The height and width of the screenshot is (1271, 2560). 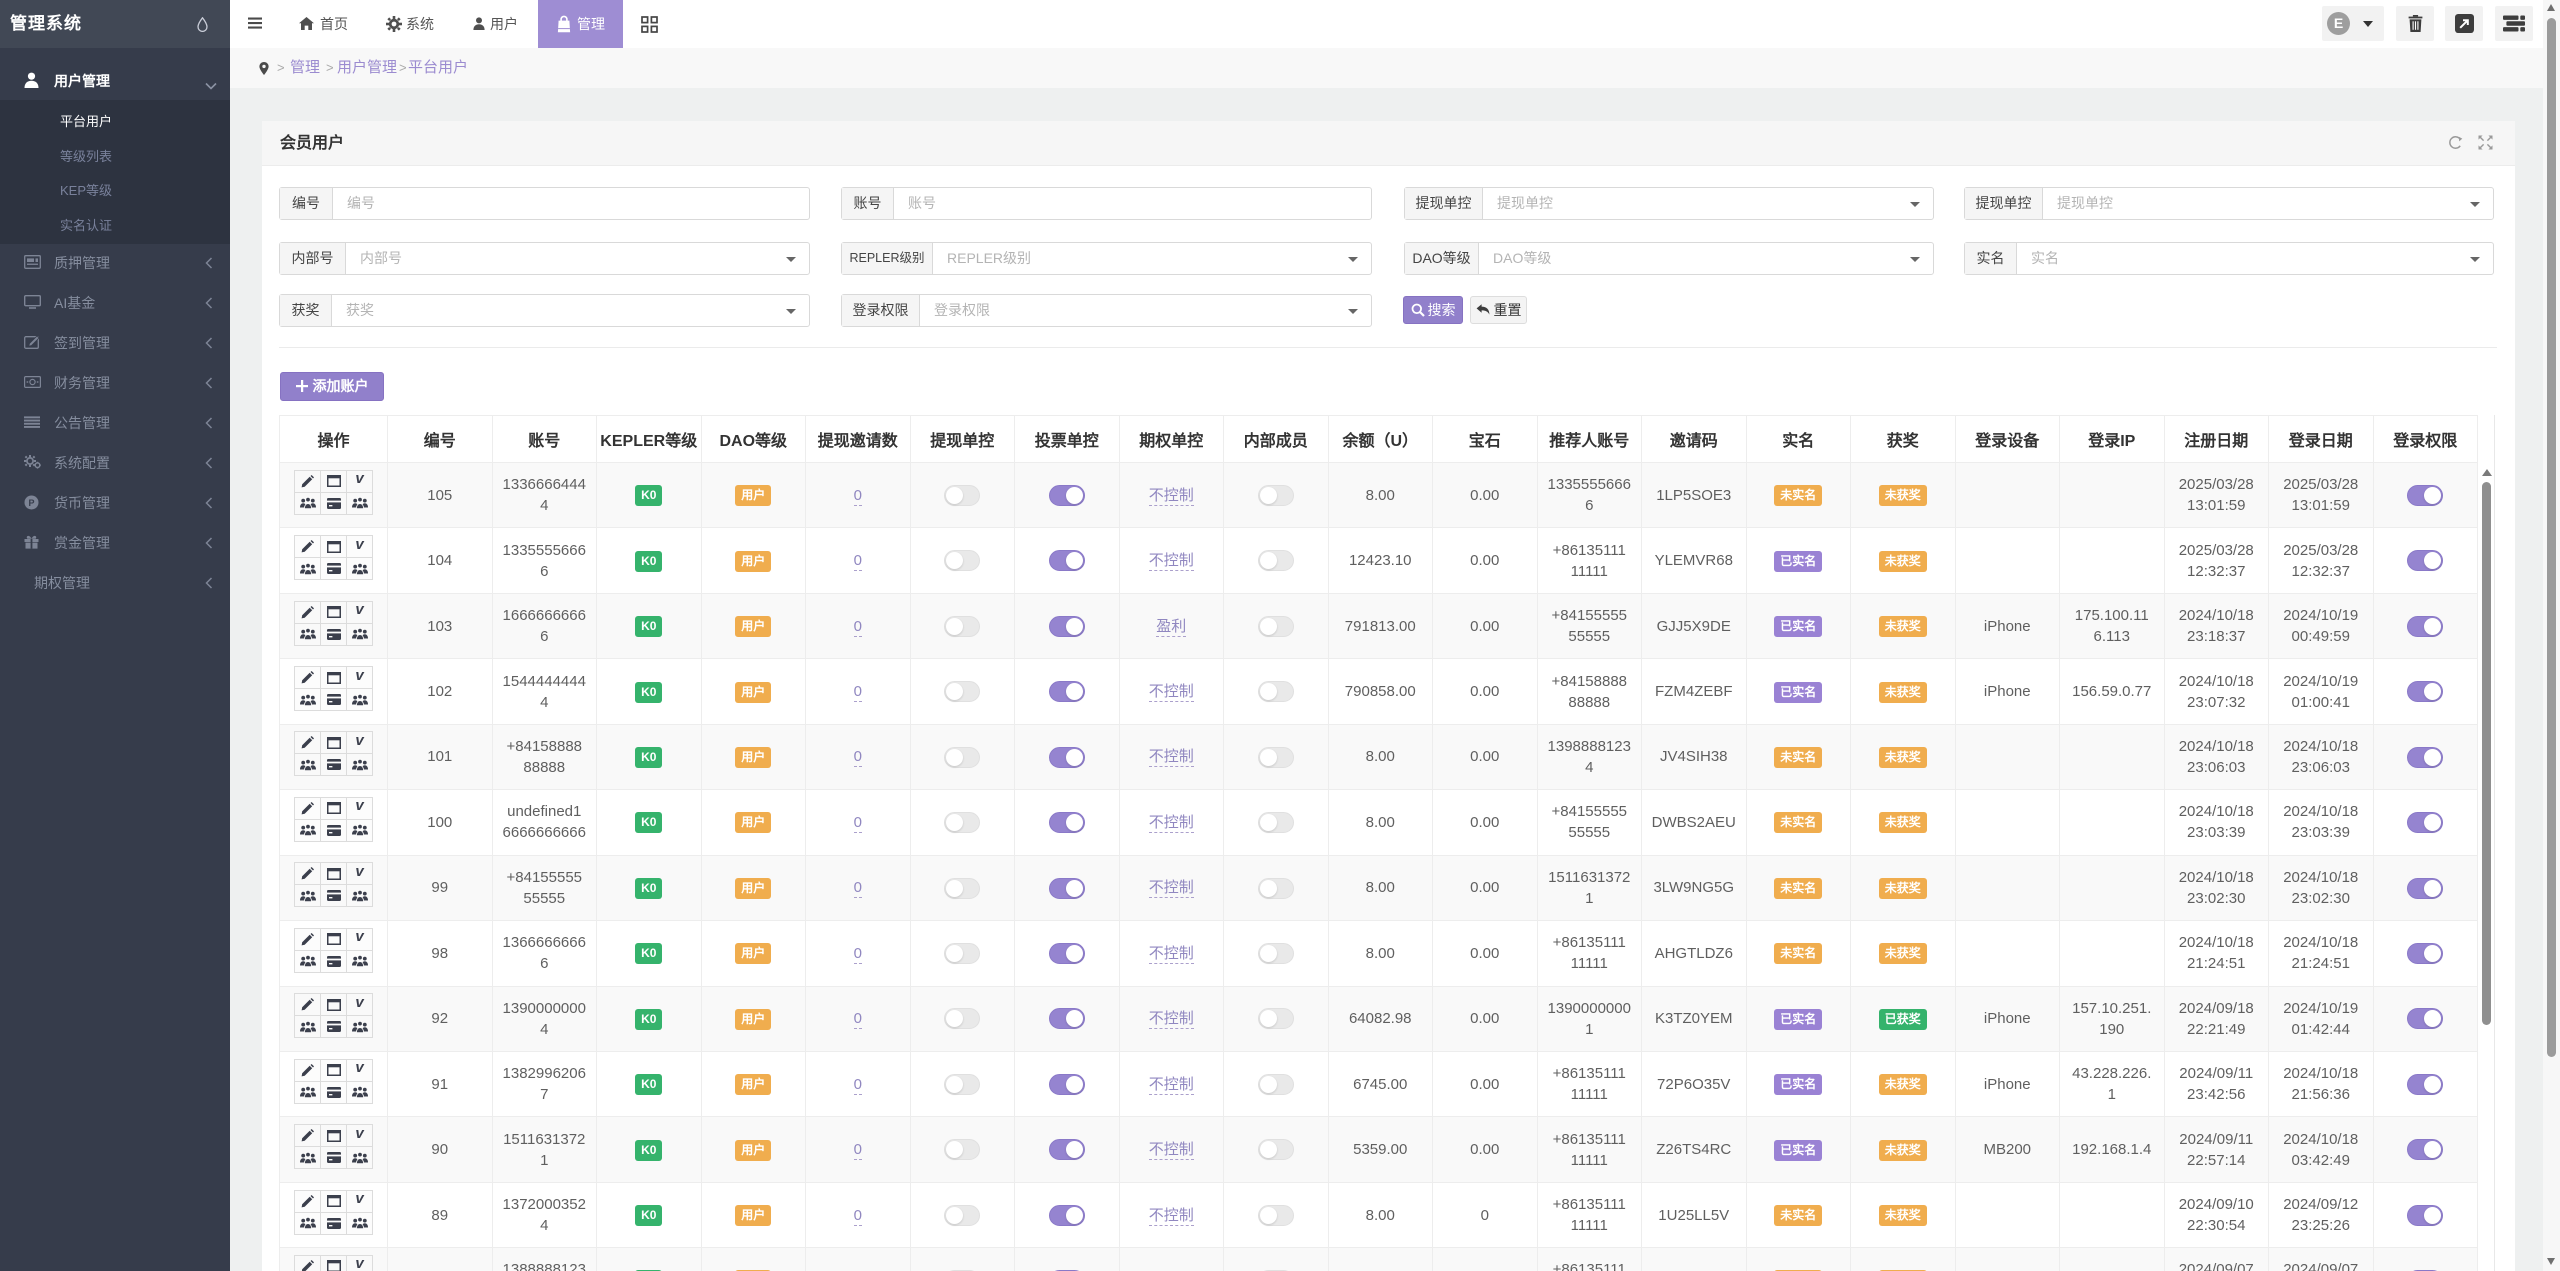 What do you see at coordinates (31, 503) in the screenshot?
I see `svg-text: P` at bounding box center [31, 503].